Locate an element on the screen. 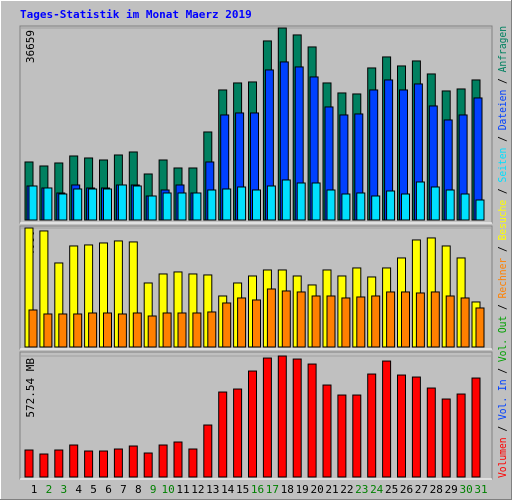 This screenshot has height=500, width=512. legend-entry: Seiten is located at coordinates (502, 165).